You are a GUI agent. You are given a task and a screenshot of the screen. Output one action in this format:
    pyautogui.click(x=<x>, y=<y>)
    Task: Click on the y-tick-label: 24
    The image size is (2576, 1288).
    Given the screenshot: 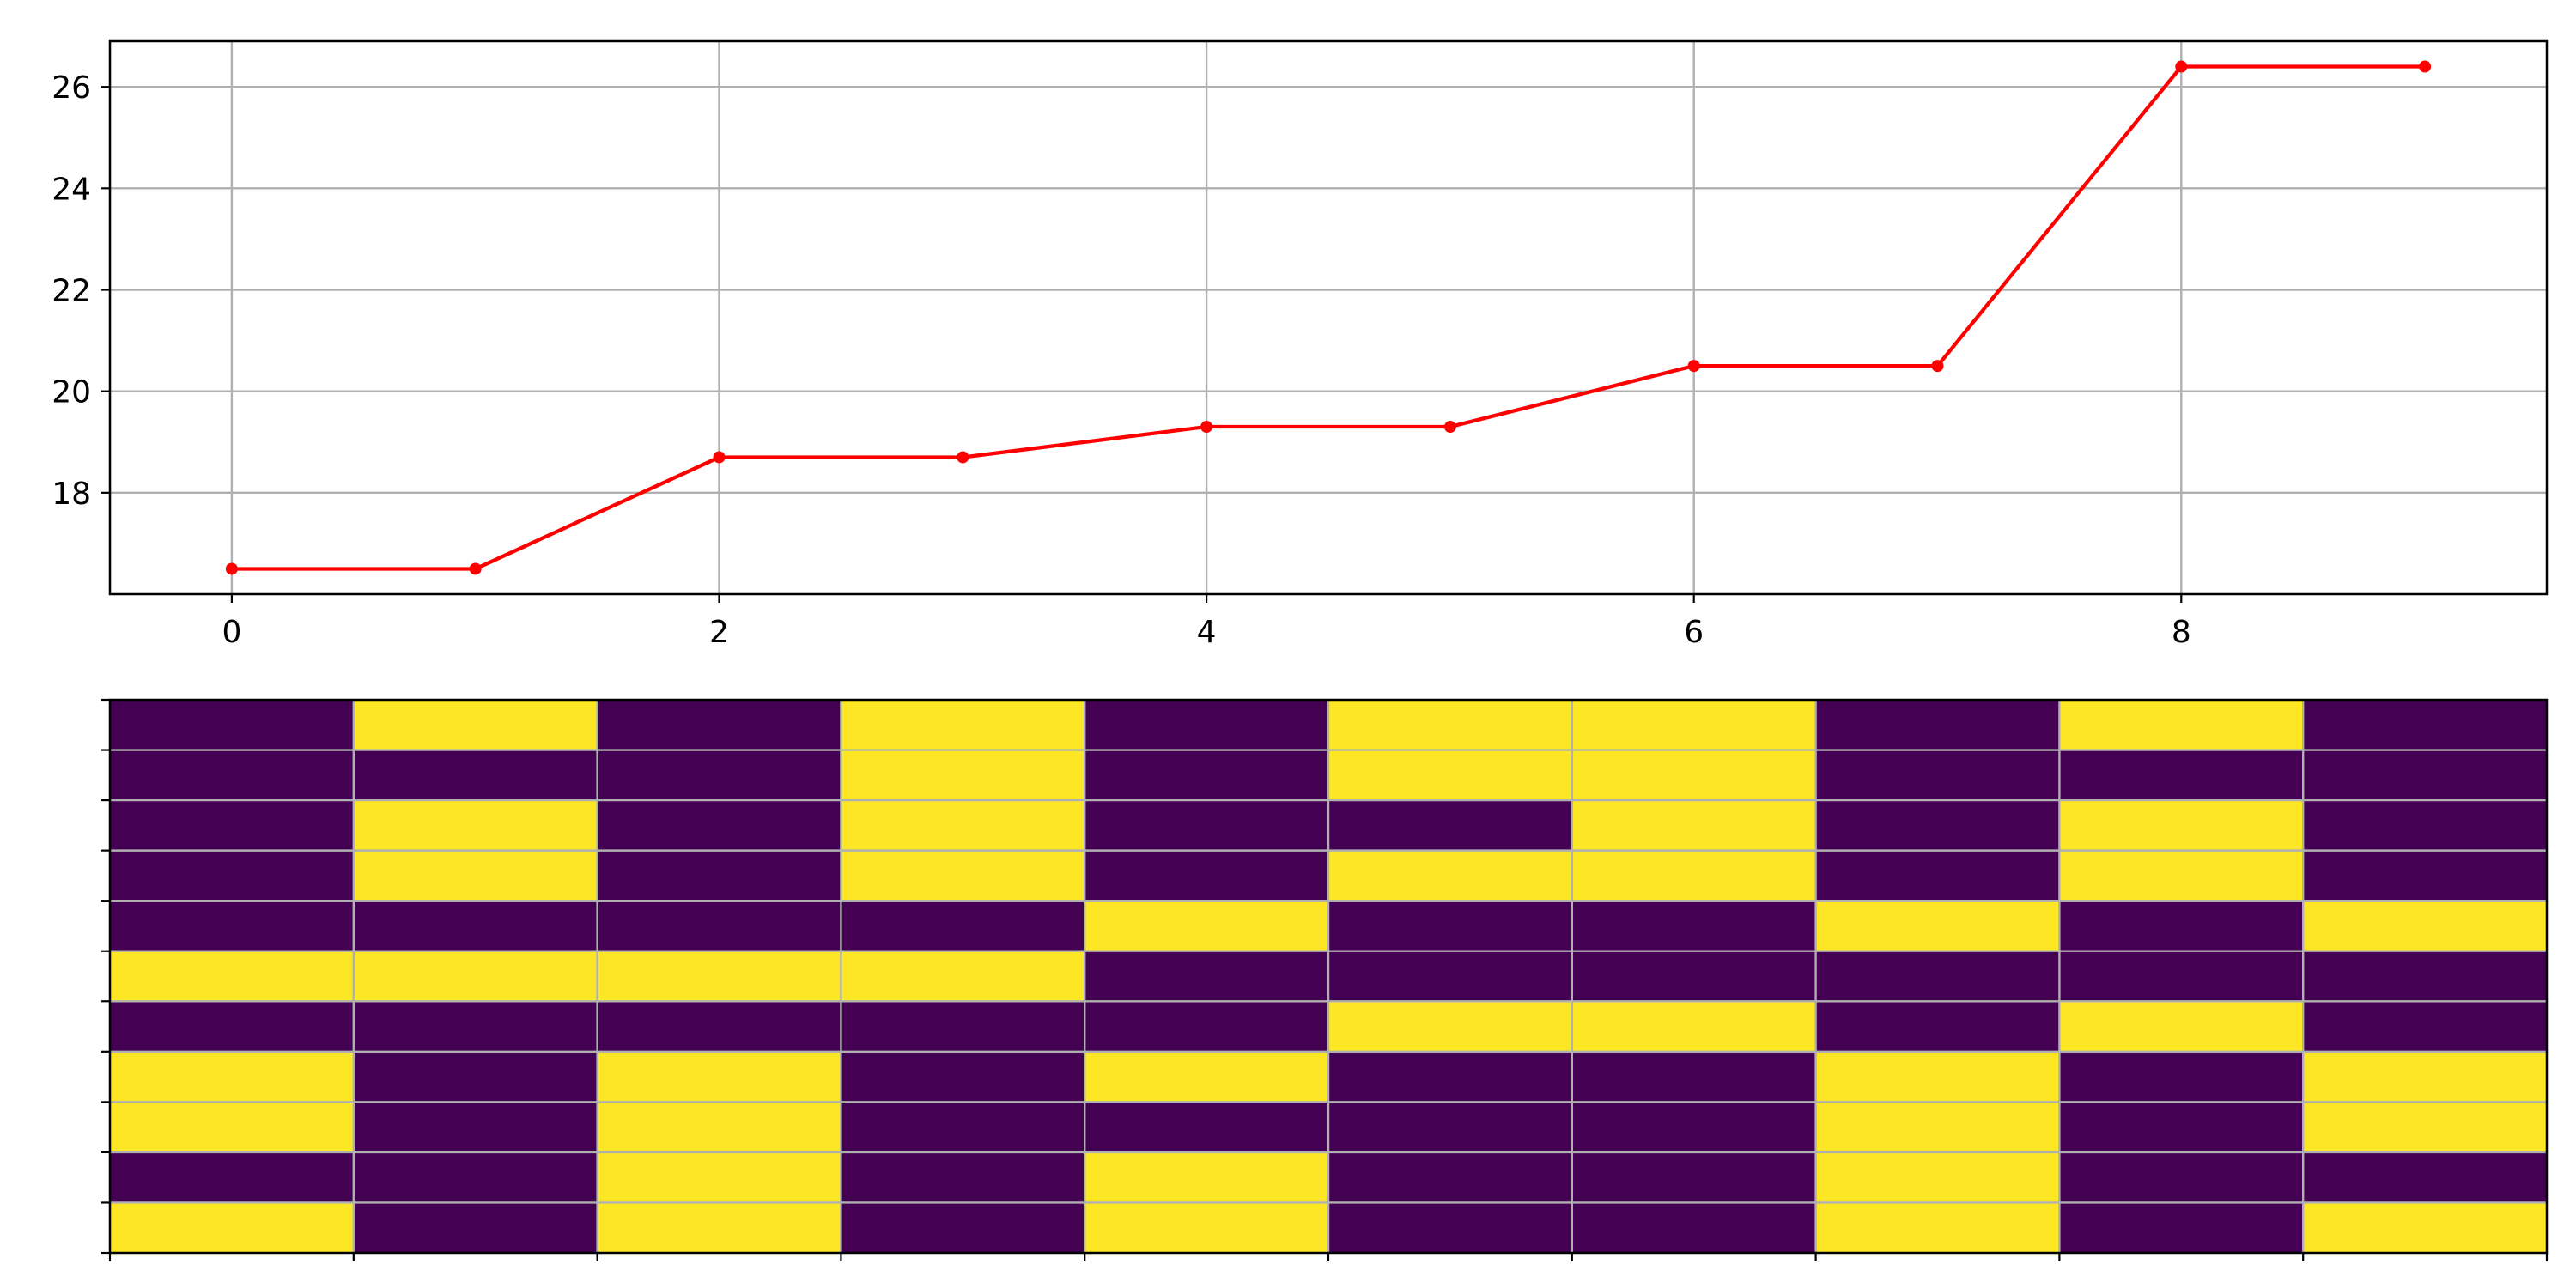 What is the action you would take?
    pyautogui.click(x=71, y=190)
    